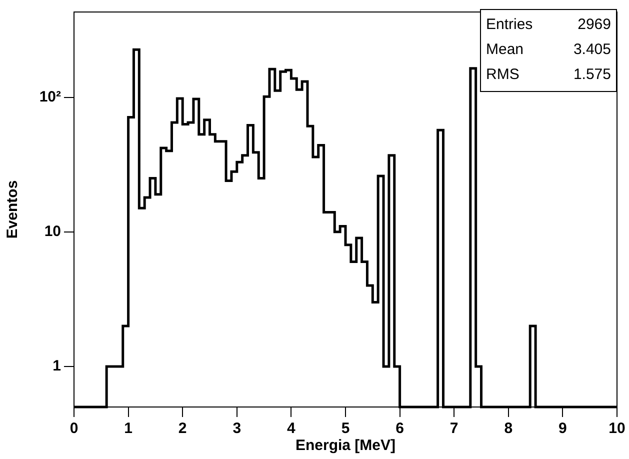 Image resolution: width=629 pixels, height=459 pixels. Describe the element at coordinates (617, 429) in the screenshot. I see `x-tick-label: 10` at that location.